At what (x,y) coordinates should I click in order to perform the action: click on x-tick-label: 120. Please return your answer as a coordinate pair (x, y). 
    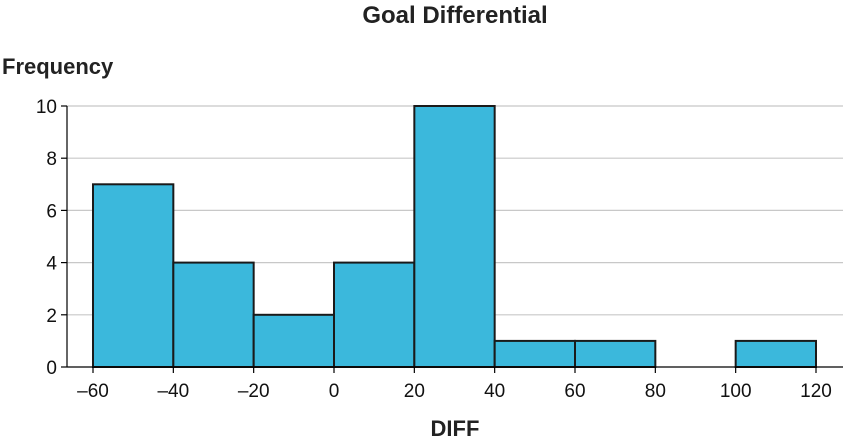
    Looking at the image, I should click on (816, 391).